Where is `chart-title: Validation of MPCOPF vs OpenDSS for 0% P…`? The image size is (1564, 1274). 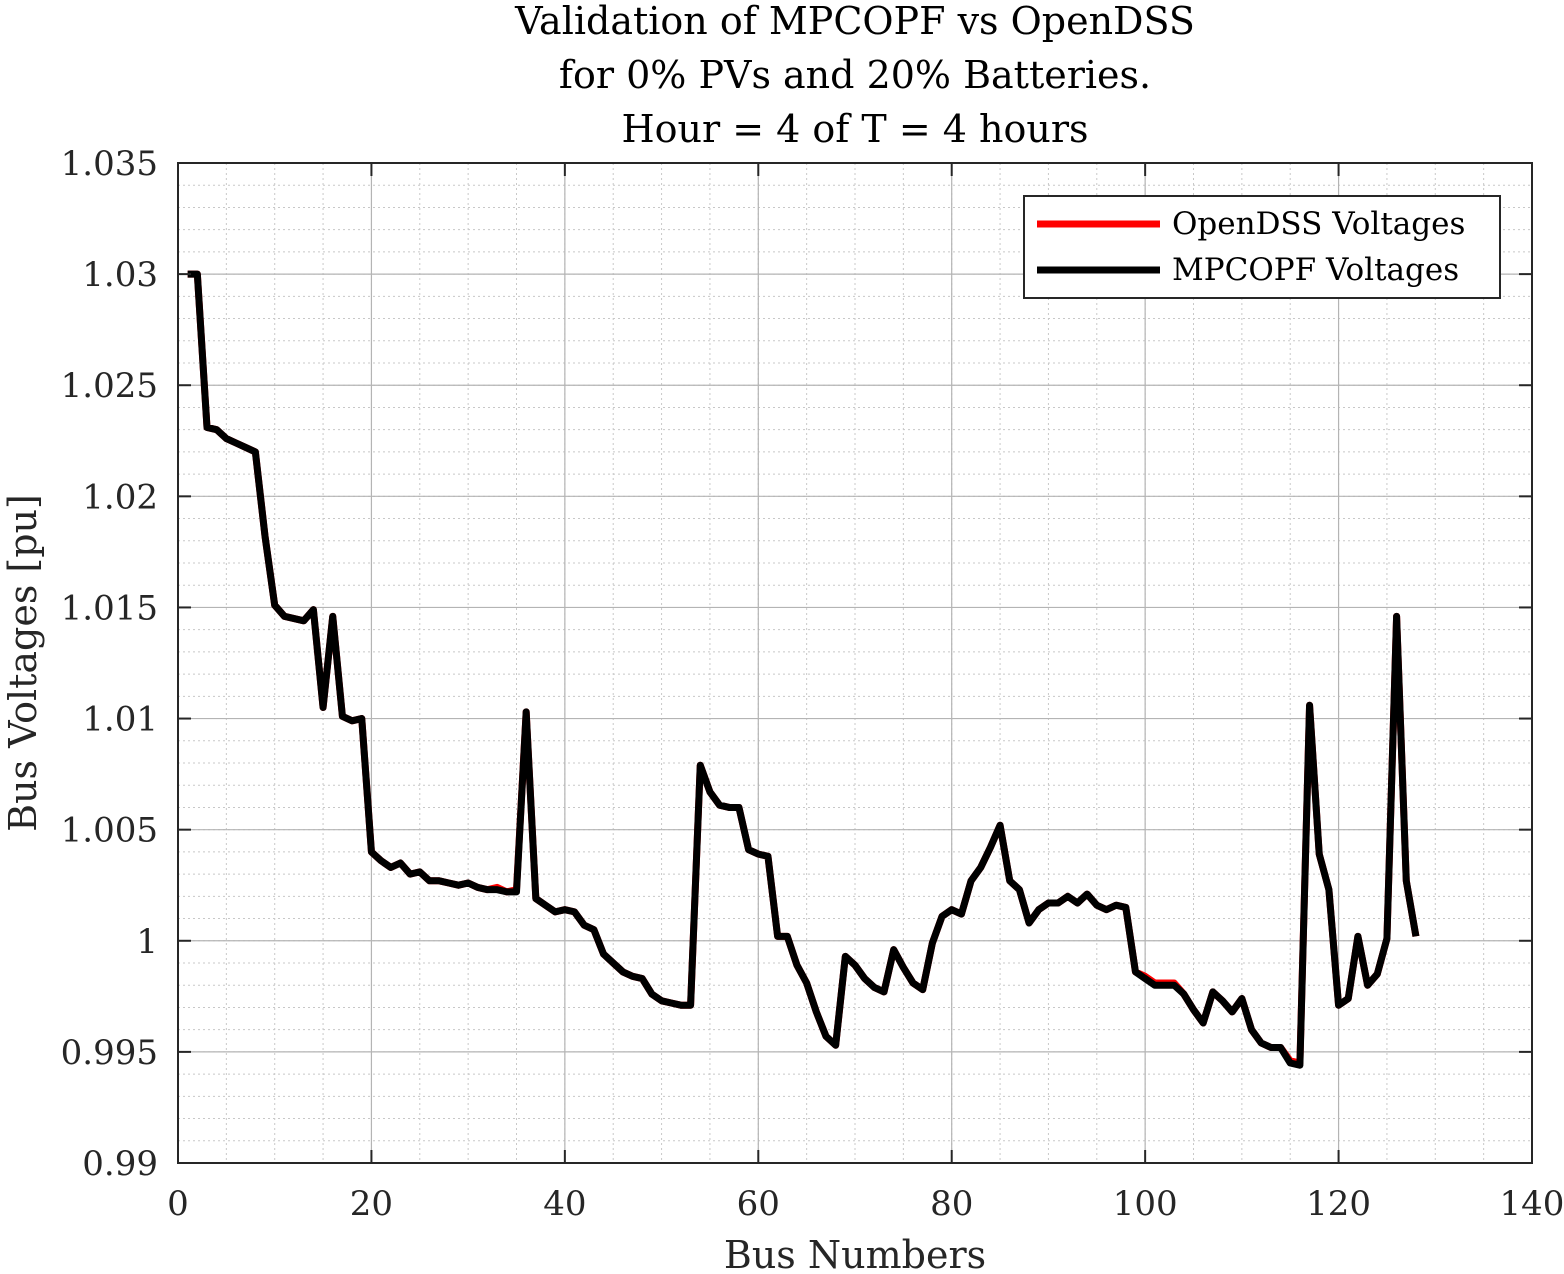
chart-title: Validation of MPCOPF vs OpenDSS for 0% P… is located at coordinates (854, 75).